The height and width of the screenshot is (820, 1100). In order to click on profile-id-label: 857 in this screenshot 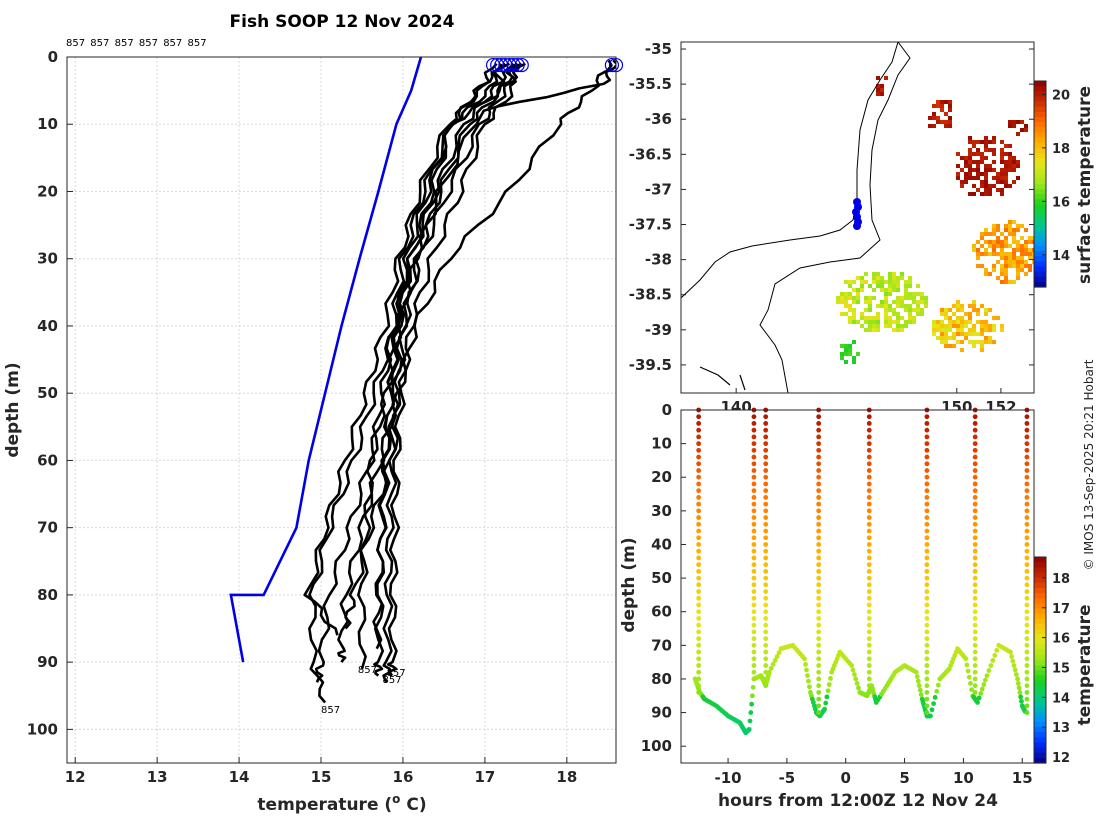, I will do `click(148, 43)`.